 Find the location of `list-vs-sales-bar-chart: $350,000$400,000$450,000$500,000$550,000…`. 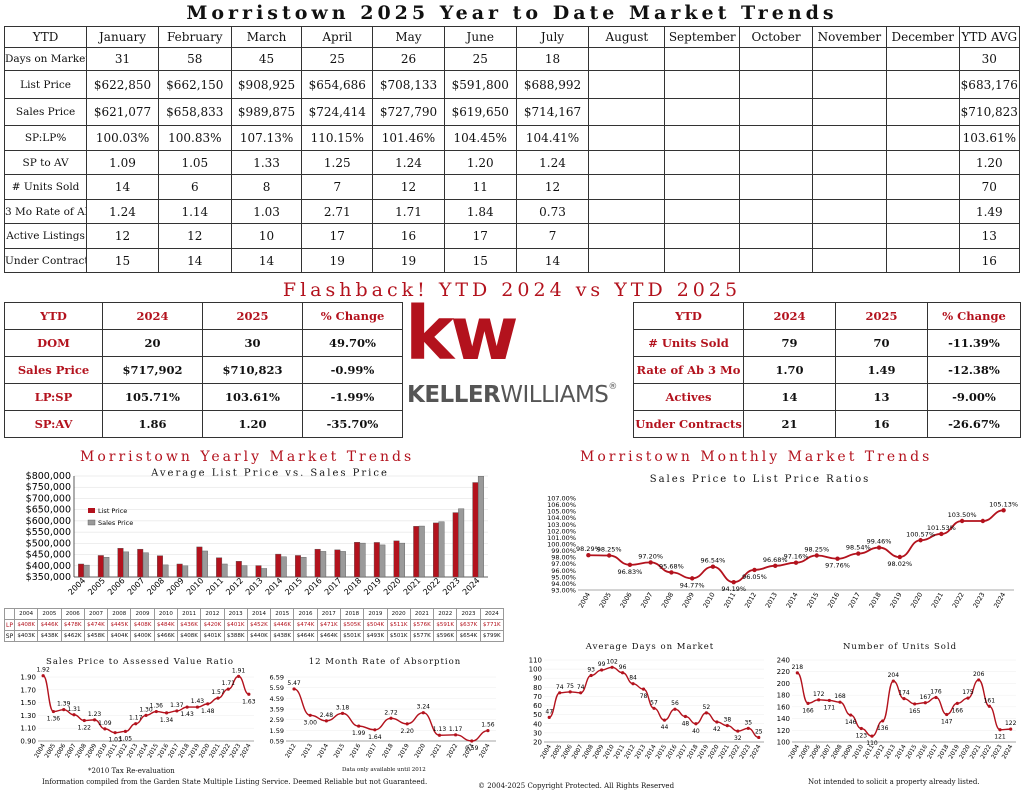

list-vs-sales-bar-chart: $350,000$400,000$450,000$500,000$550,000… is located at coordinates (257, 534).